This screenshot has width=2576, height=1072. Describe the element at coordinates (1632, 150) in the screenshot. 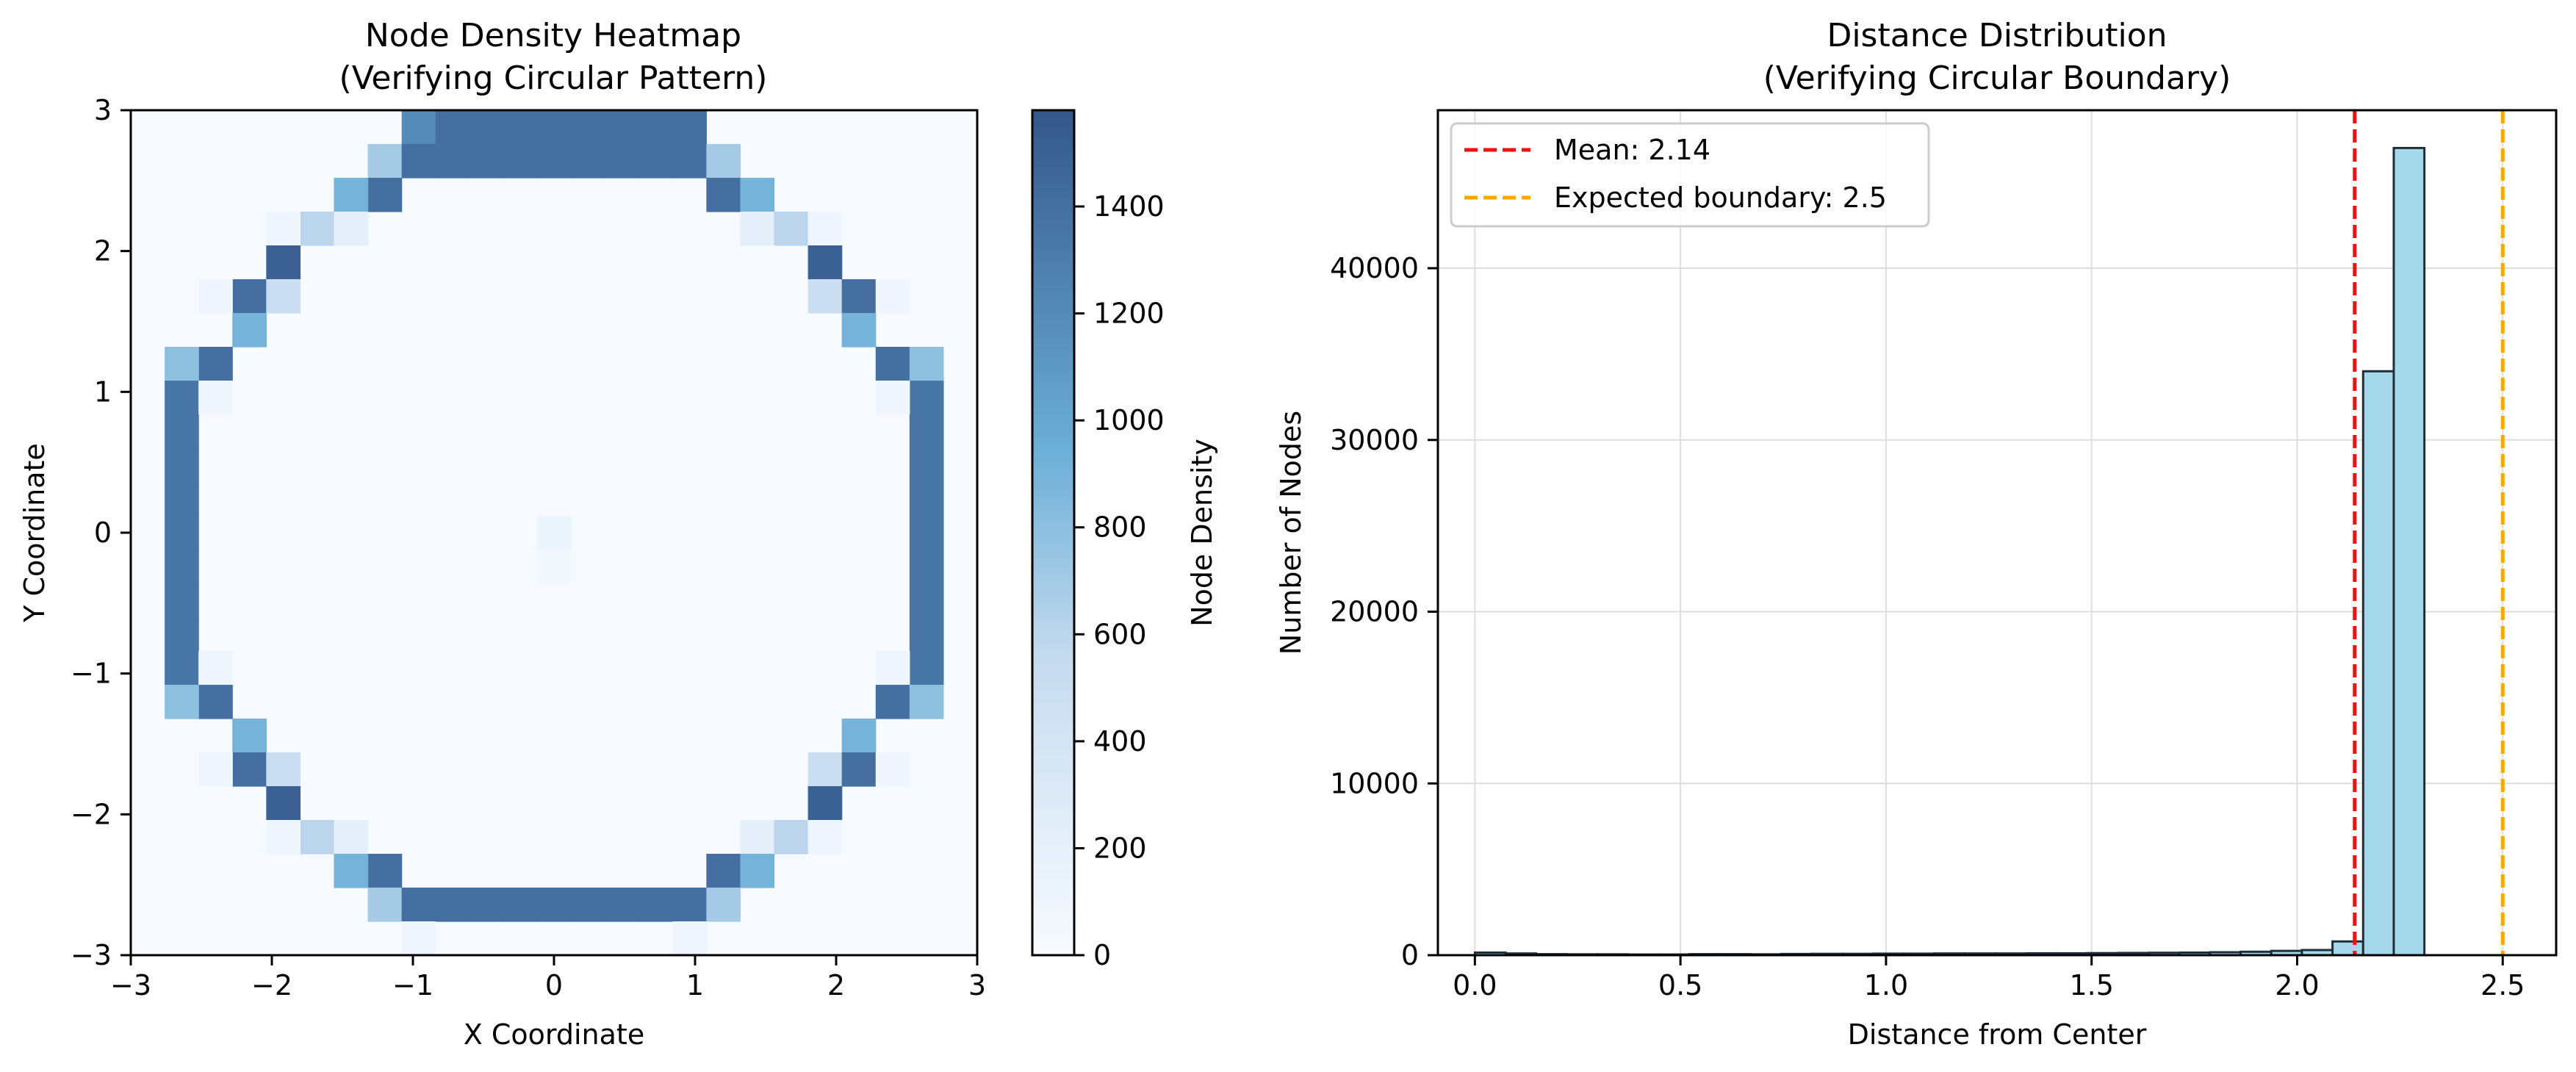

I see `legend-mean-label: Mean: 2.14` at that location.